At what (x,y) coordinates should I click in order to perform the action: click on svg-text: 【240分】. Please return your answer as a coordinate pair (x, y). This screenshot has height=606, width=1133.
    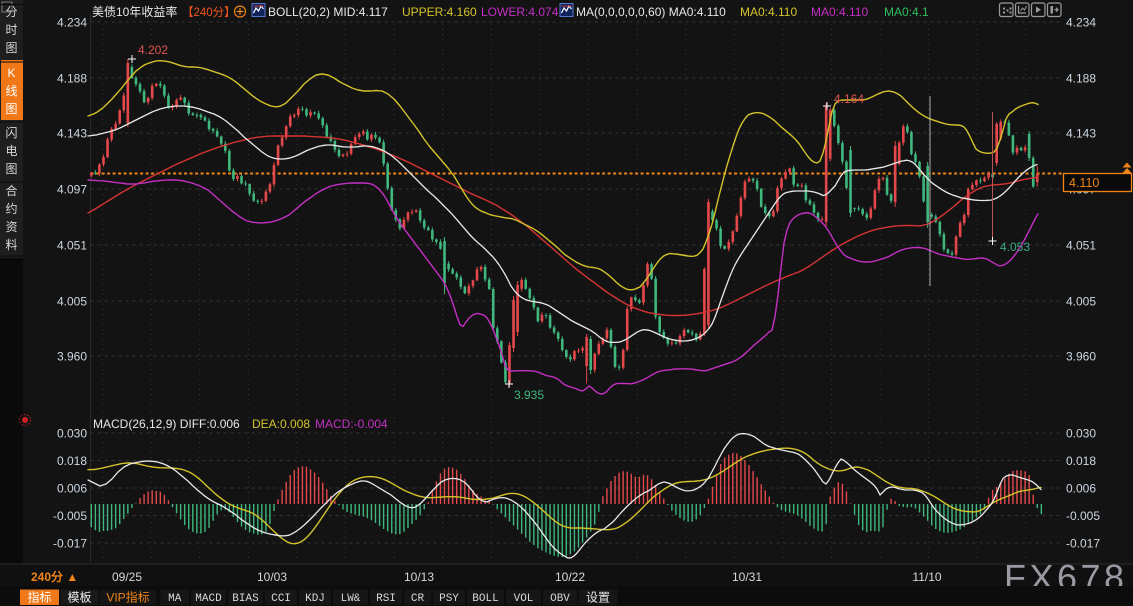
    Looking at the image, I should click on (209, 12).